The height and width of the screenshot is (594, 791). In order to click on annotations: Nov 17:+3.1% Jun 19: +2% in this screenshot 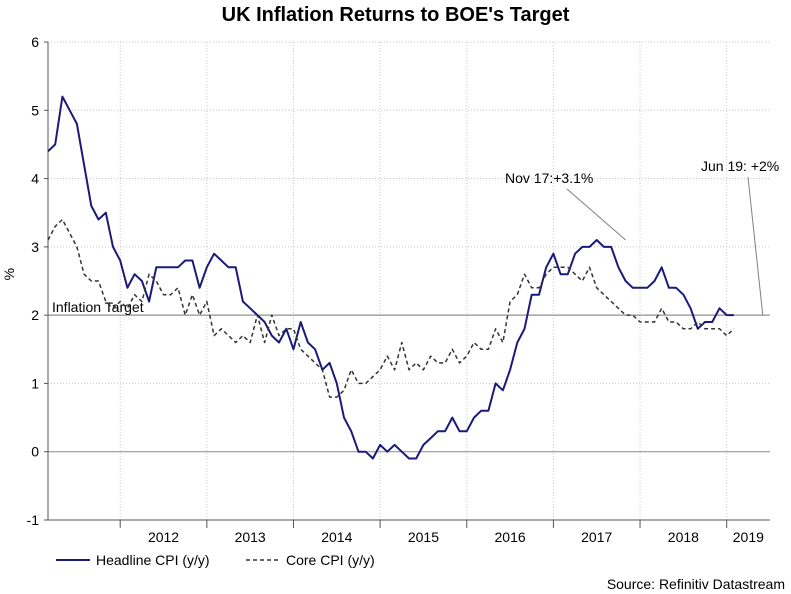, I will do `click(642, 237)`.